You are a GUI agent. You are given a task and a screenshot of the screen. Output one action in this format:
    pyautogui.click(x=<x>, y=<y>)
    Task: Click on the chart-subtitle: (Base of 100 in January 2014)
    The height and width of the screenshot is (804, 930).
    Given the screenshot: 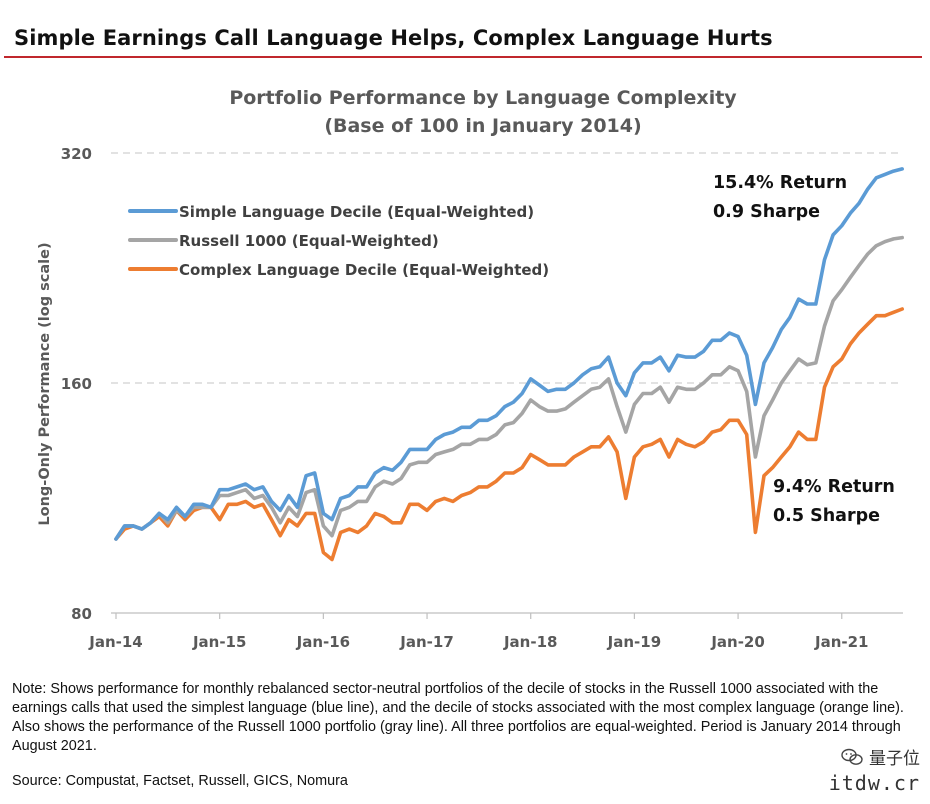 What is the action you would take?
    pyautogui.click(x=482, y=126)
    